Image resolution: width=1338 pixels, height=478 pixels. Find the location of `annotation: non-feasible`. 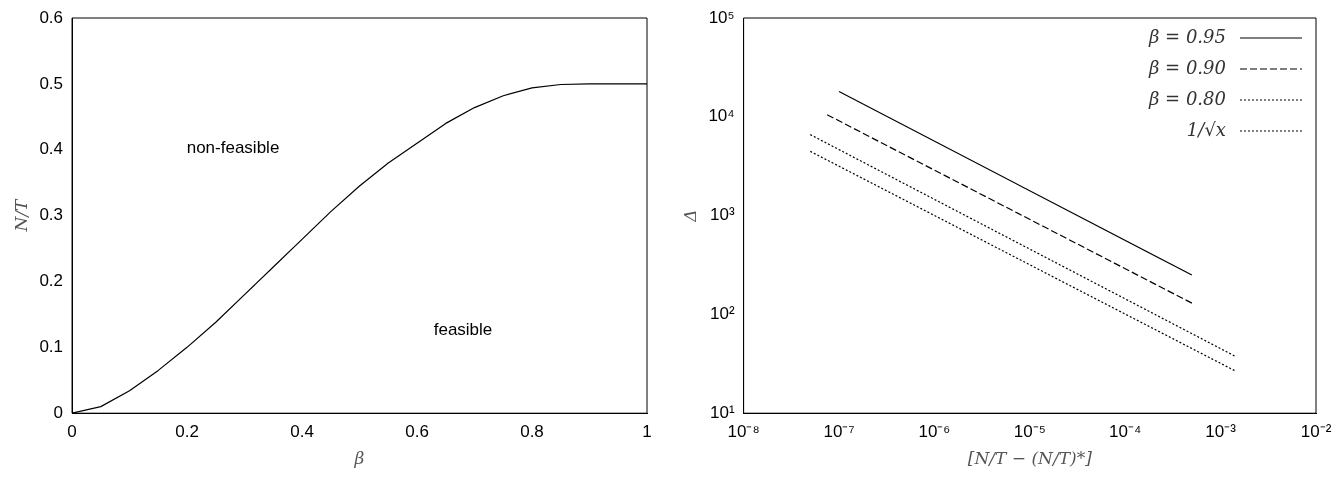

annotation: non-feasible is located at coordinates (233, 148).